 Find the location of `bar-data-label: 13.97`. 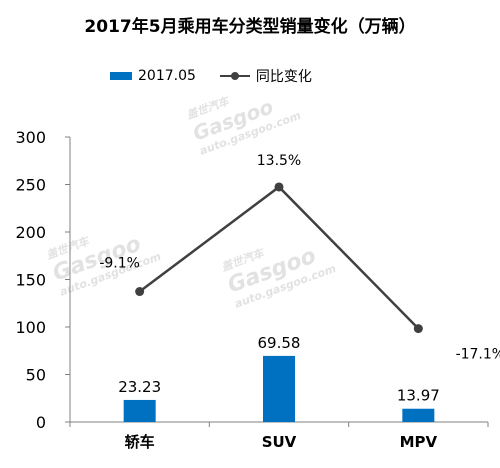

bar-data-label: 13.97 is located at coordinates (418, 396).